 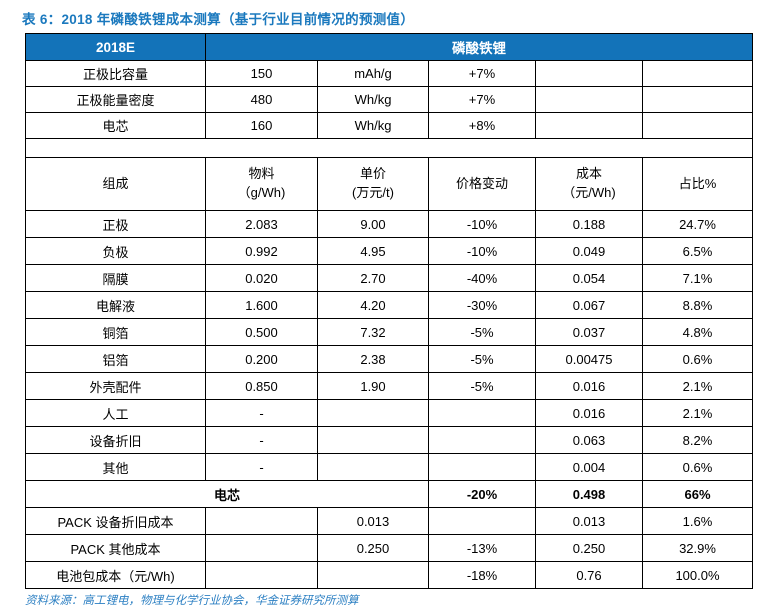 What do you see at coordinates (373, 73) in the screenshot?
I see `spec-unit-cell: mAh/g` at bounding box center [373, 73].